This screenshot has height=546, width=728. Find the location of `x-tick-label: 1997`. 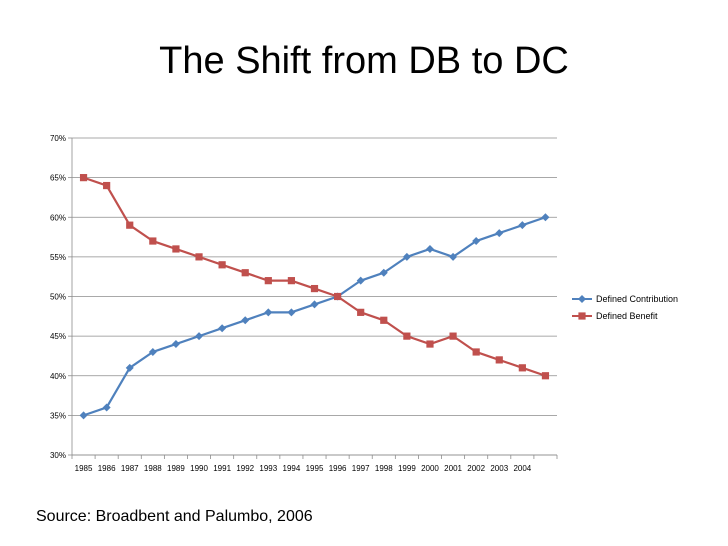

x-tick-label: 1997 is located at coordinates (361, 468).